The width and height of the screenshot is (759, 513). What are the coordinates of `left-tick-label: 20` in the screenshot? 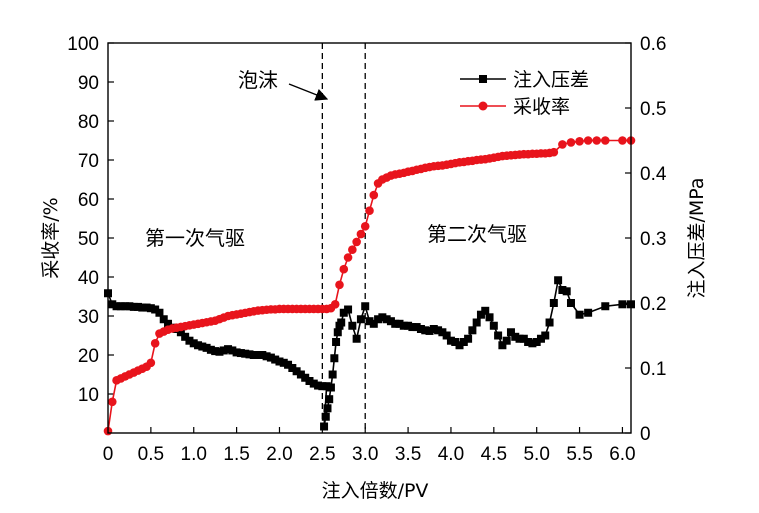 It's located at (88, 356).